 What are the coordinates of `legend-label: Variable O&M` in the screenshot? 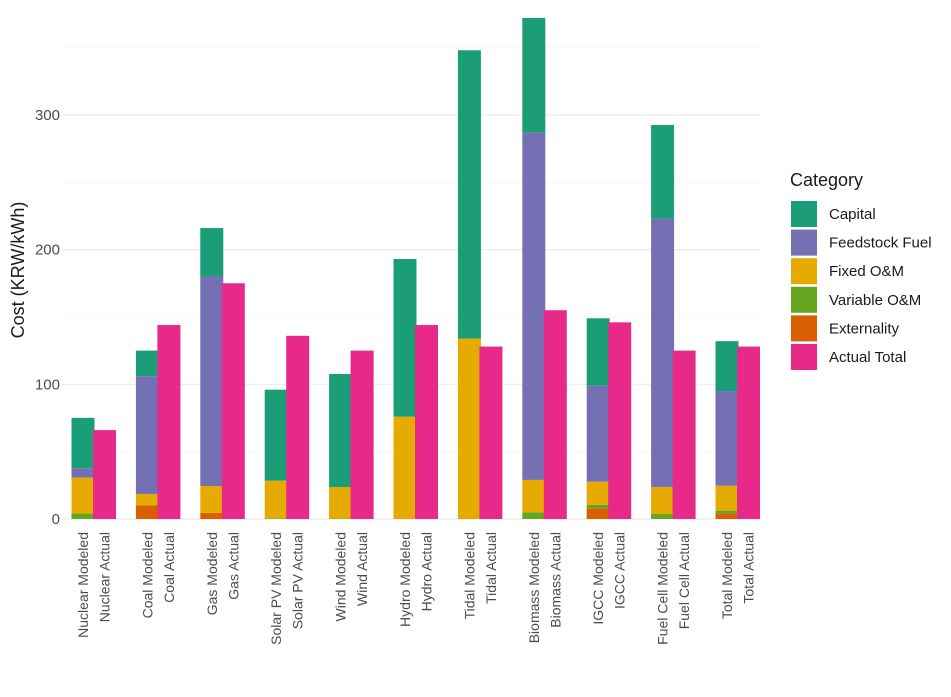 It's located at (875, 300).